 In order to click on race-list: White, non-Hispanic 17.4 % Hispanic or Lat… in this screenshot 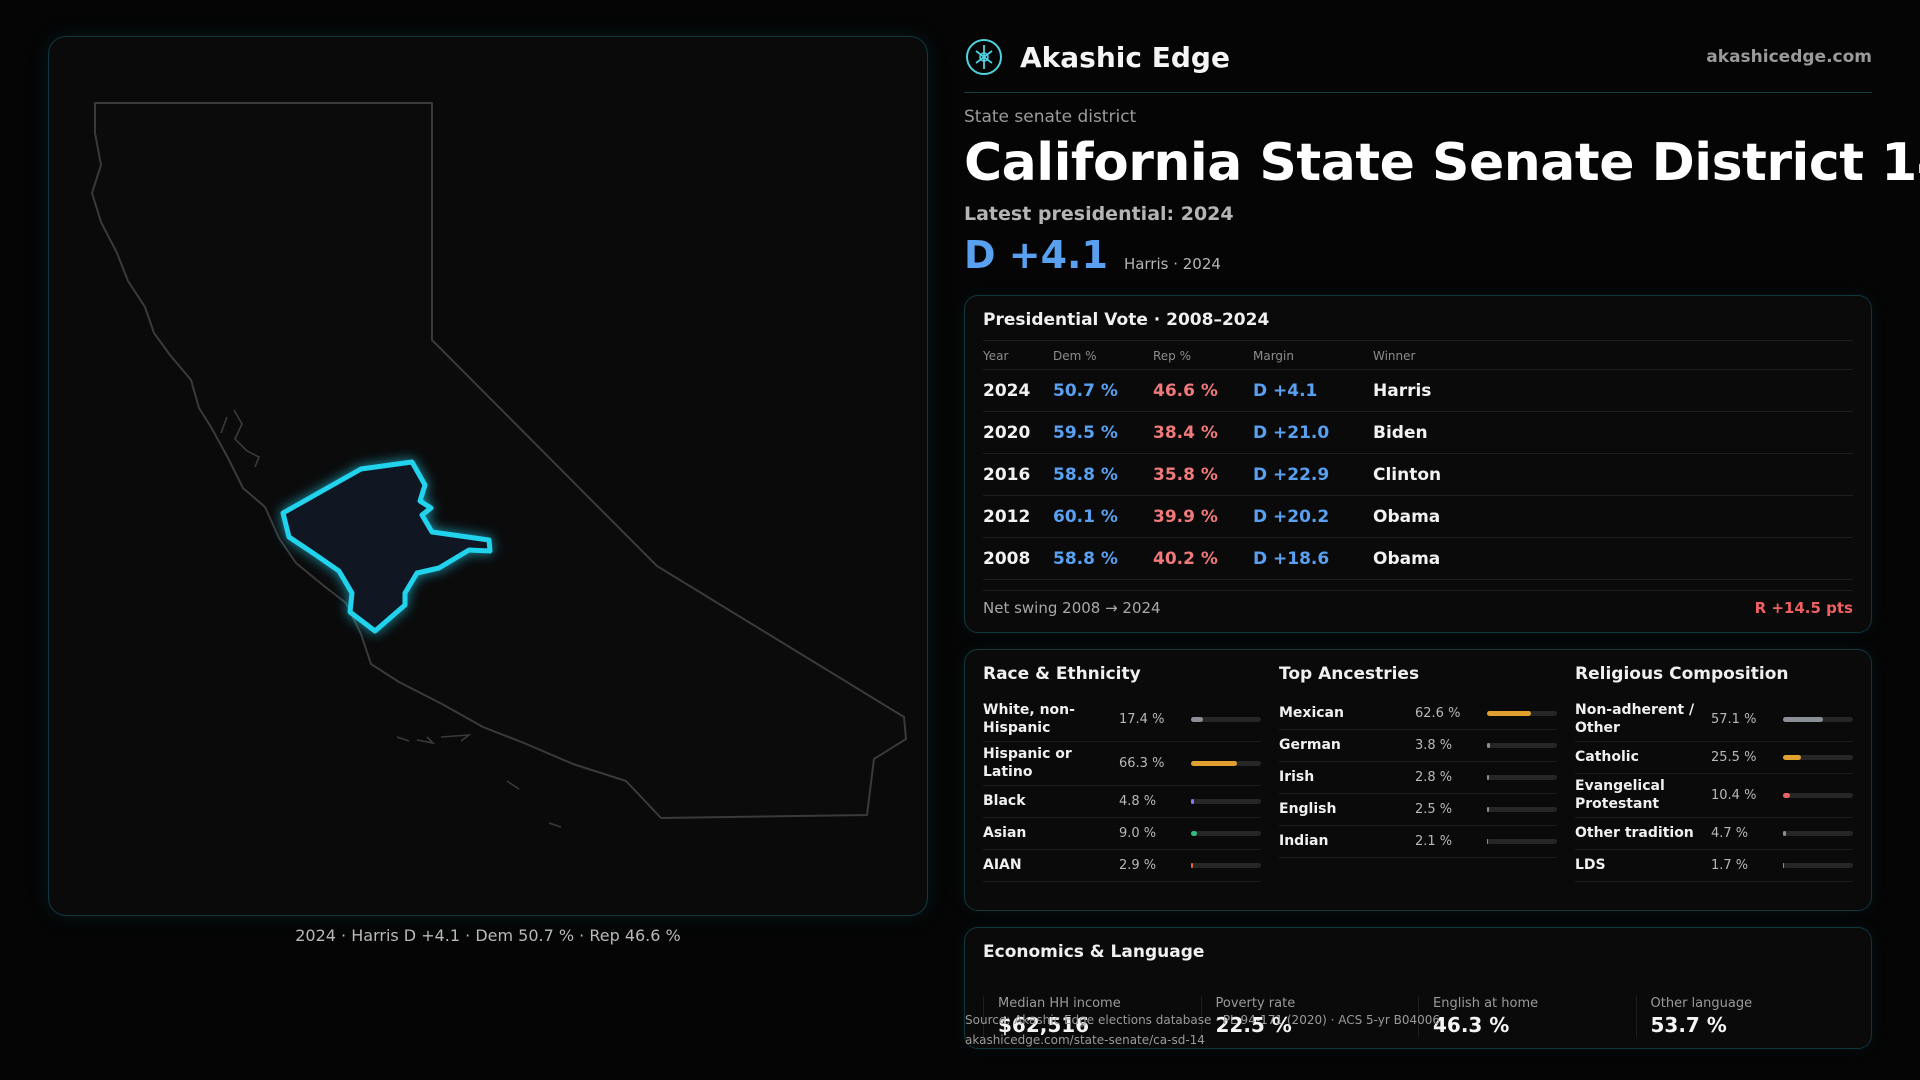, I will do `click(1122, 790)`.